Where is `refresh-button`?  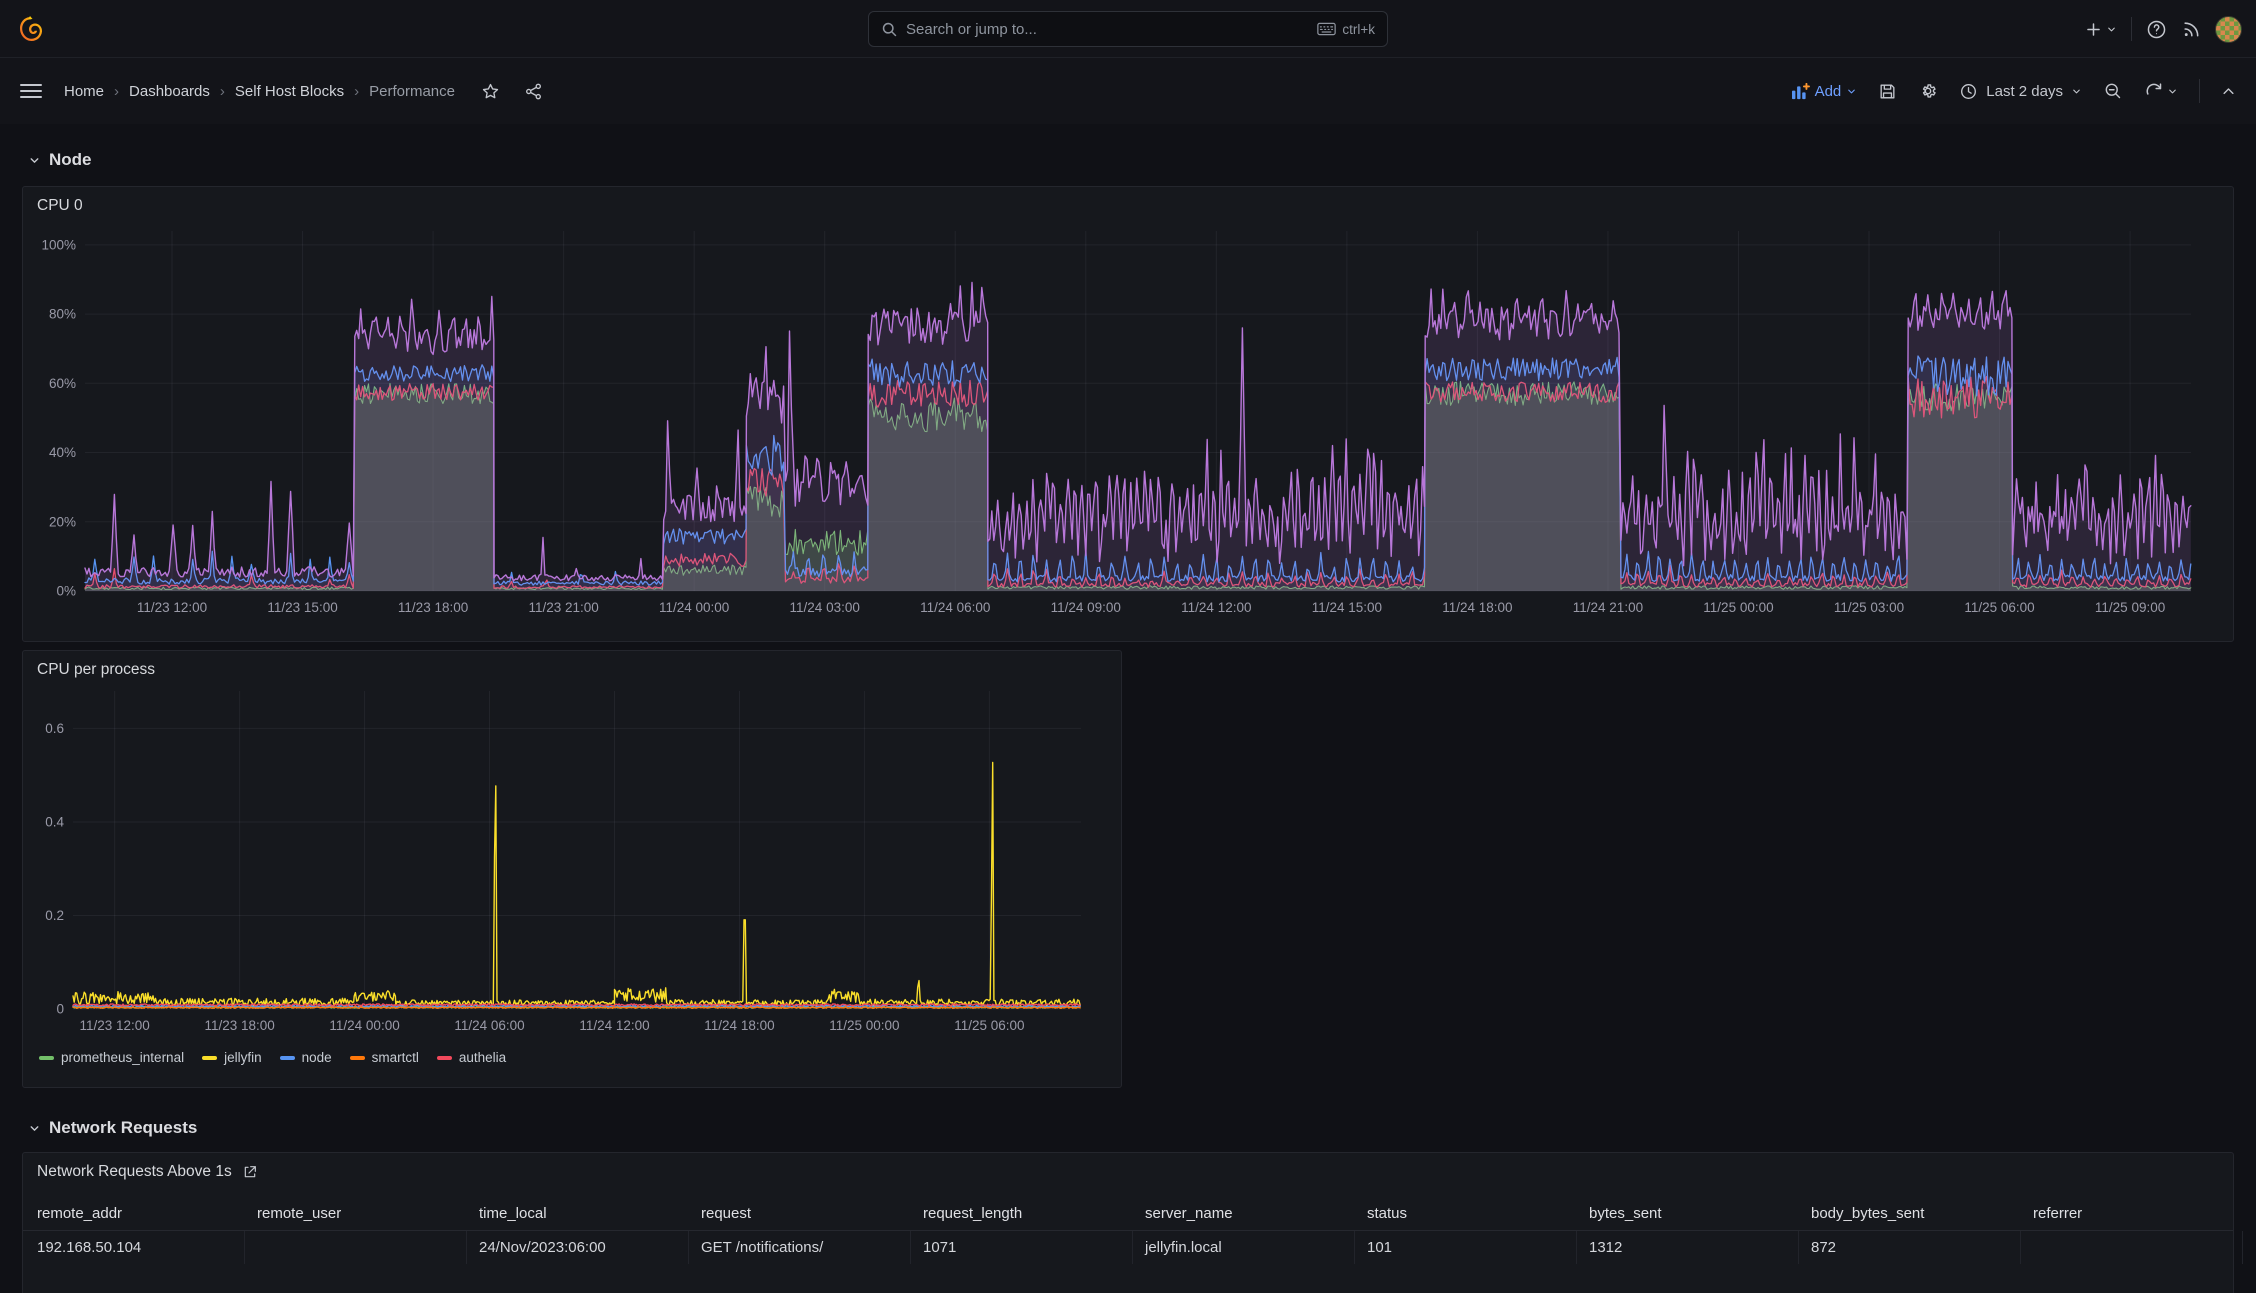 refresh-button is located at coordinates (2161, 91).